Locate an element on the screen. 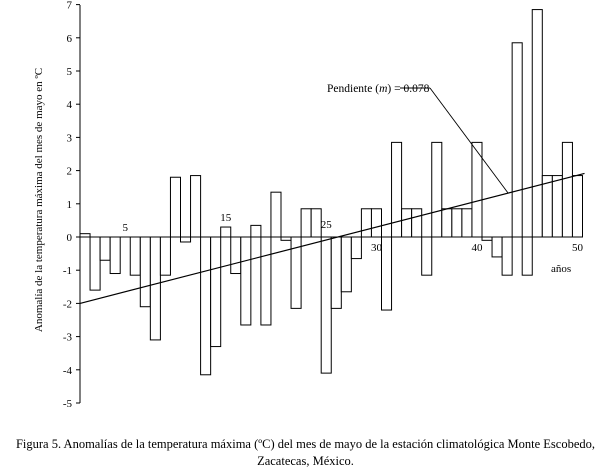 The width and height of the screenshot is (611, 471). y-tick-label: 2 is located at coordinates (70, 172).